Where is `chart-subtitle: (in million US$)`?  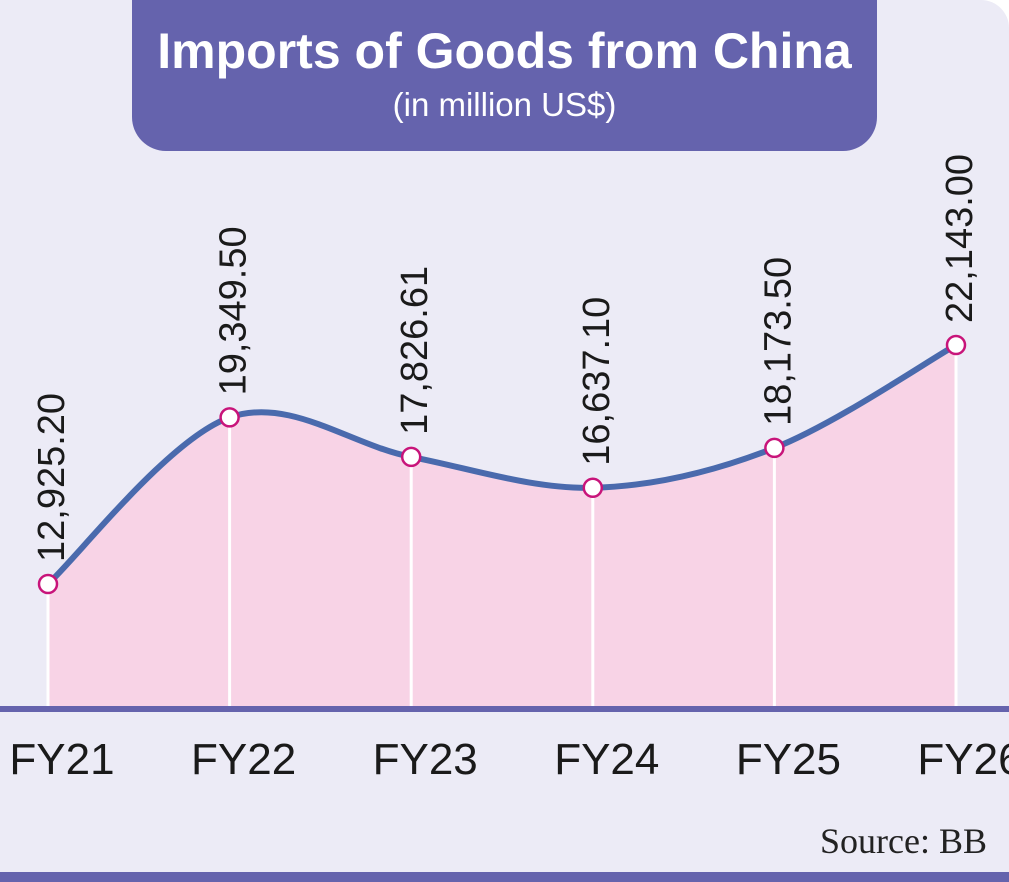 chart-subtitle: (in million US$) is located at coordinates (504, 104).